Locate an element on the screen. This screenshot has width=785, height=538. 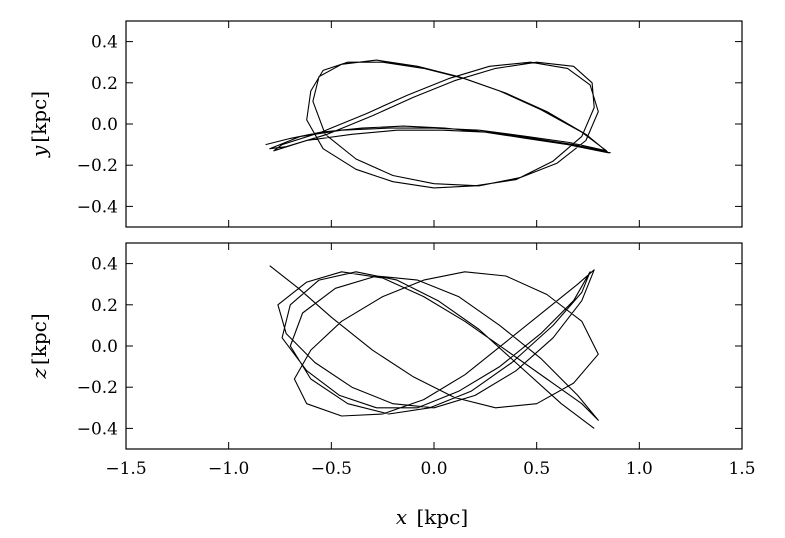
x-tick-label: 1.5 is located at coordinates (741, 469).